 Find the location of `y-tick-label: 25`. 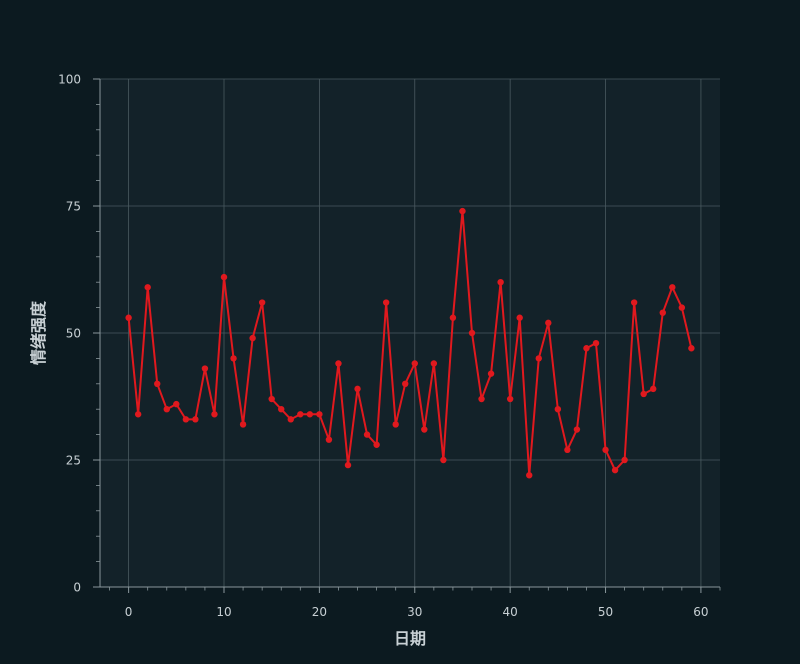

y-tick-label: 25 is located at coordinates (73, 461).